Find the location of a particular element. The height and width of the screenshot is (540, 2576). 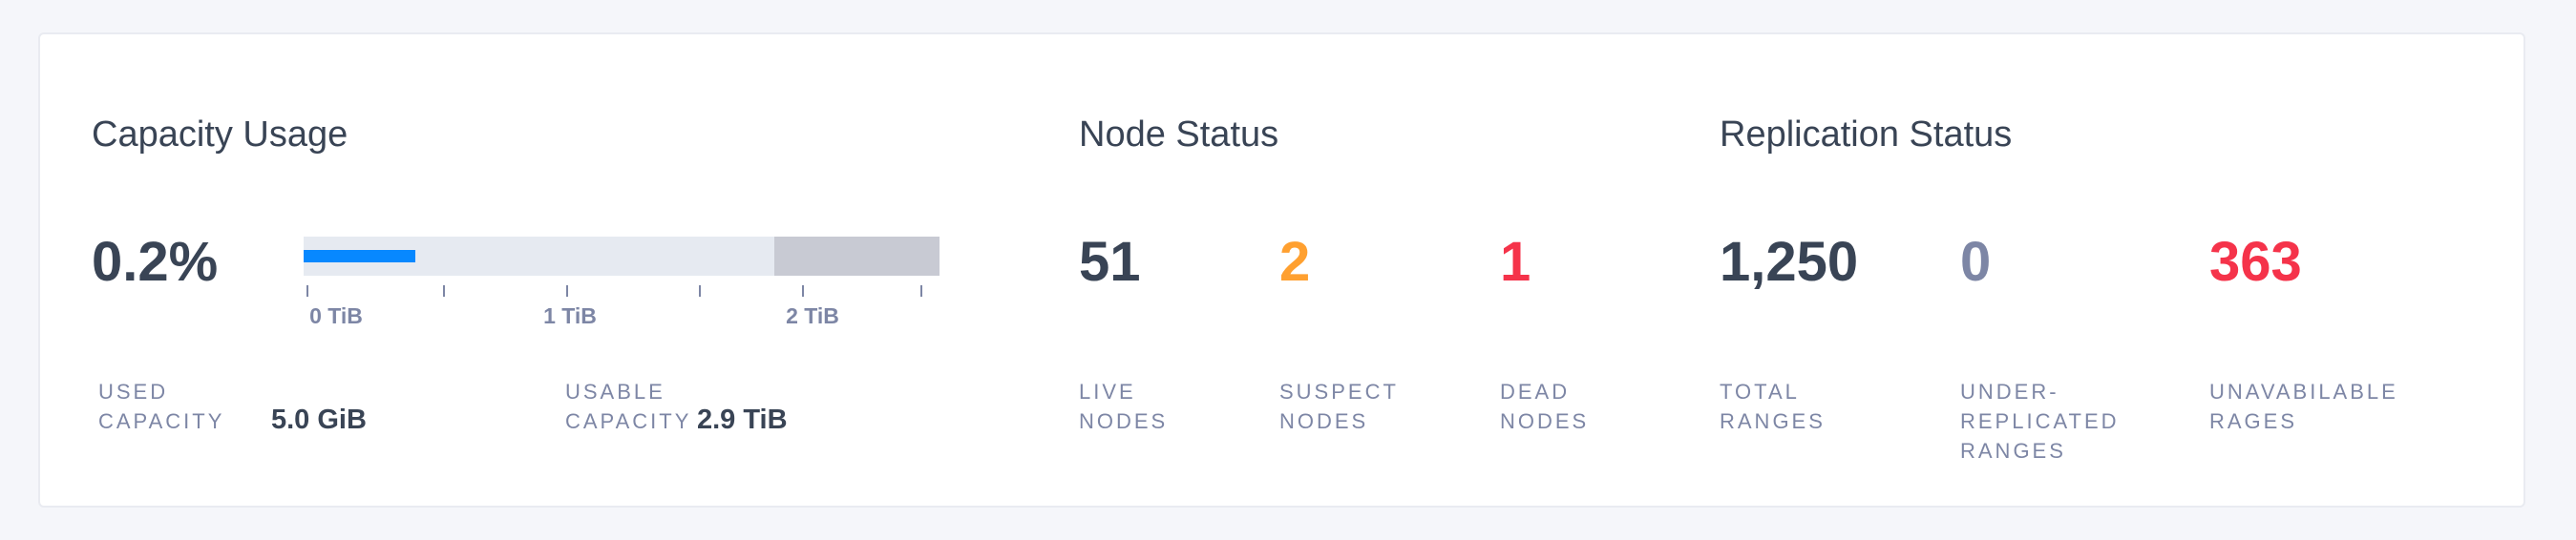

total-ranges-count: 1,250 is located at coordinates (1789, 262).